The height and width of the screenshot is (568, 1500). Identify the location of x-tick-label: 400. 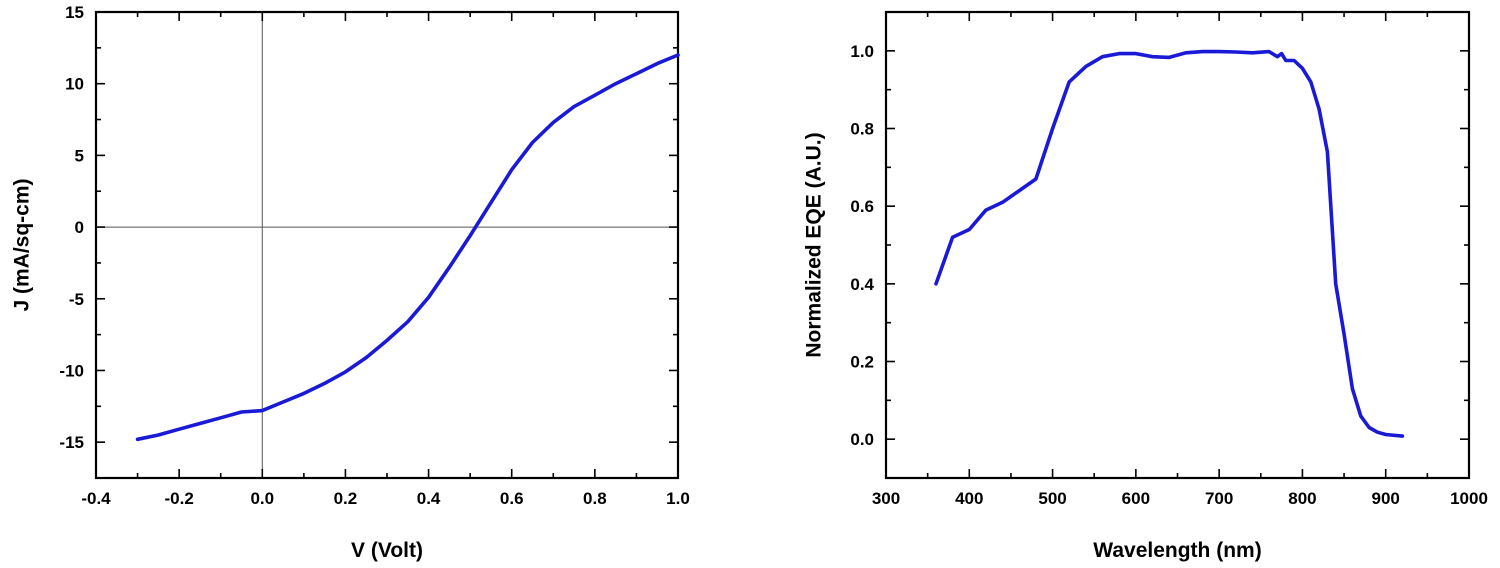
(969, 498).